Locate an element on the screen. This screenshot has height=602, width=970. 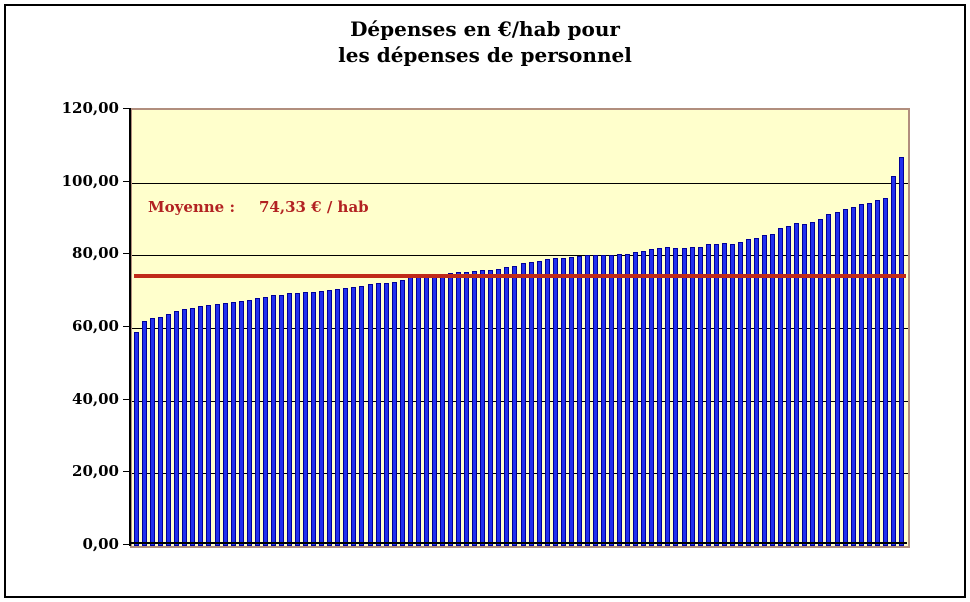
mean-annotation-value: 74,33 € / hab is located at coordinates (313, 207).